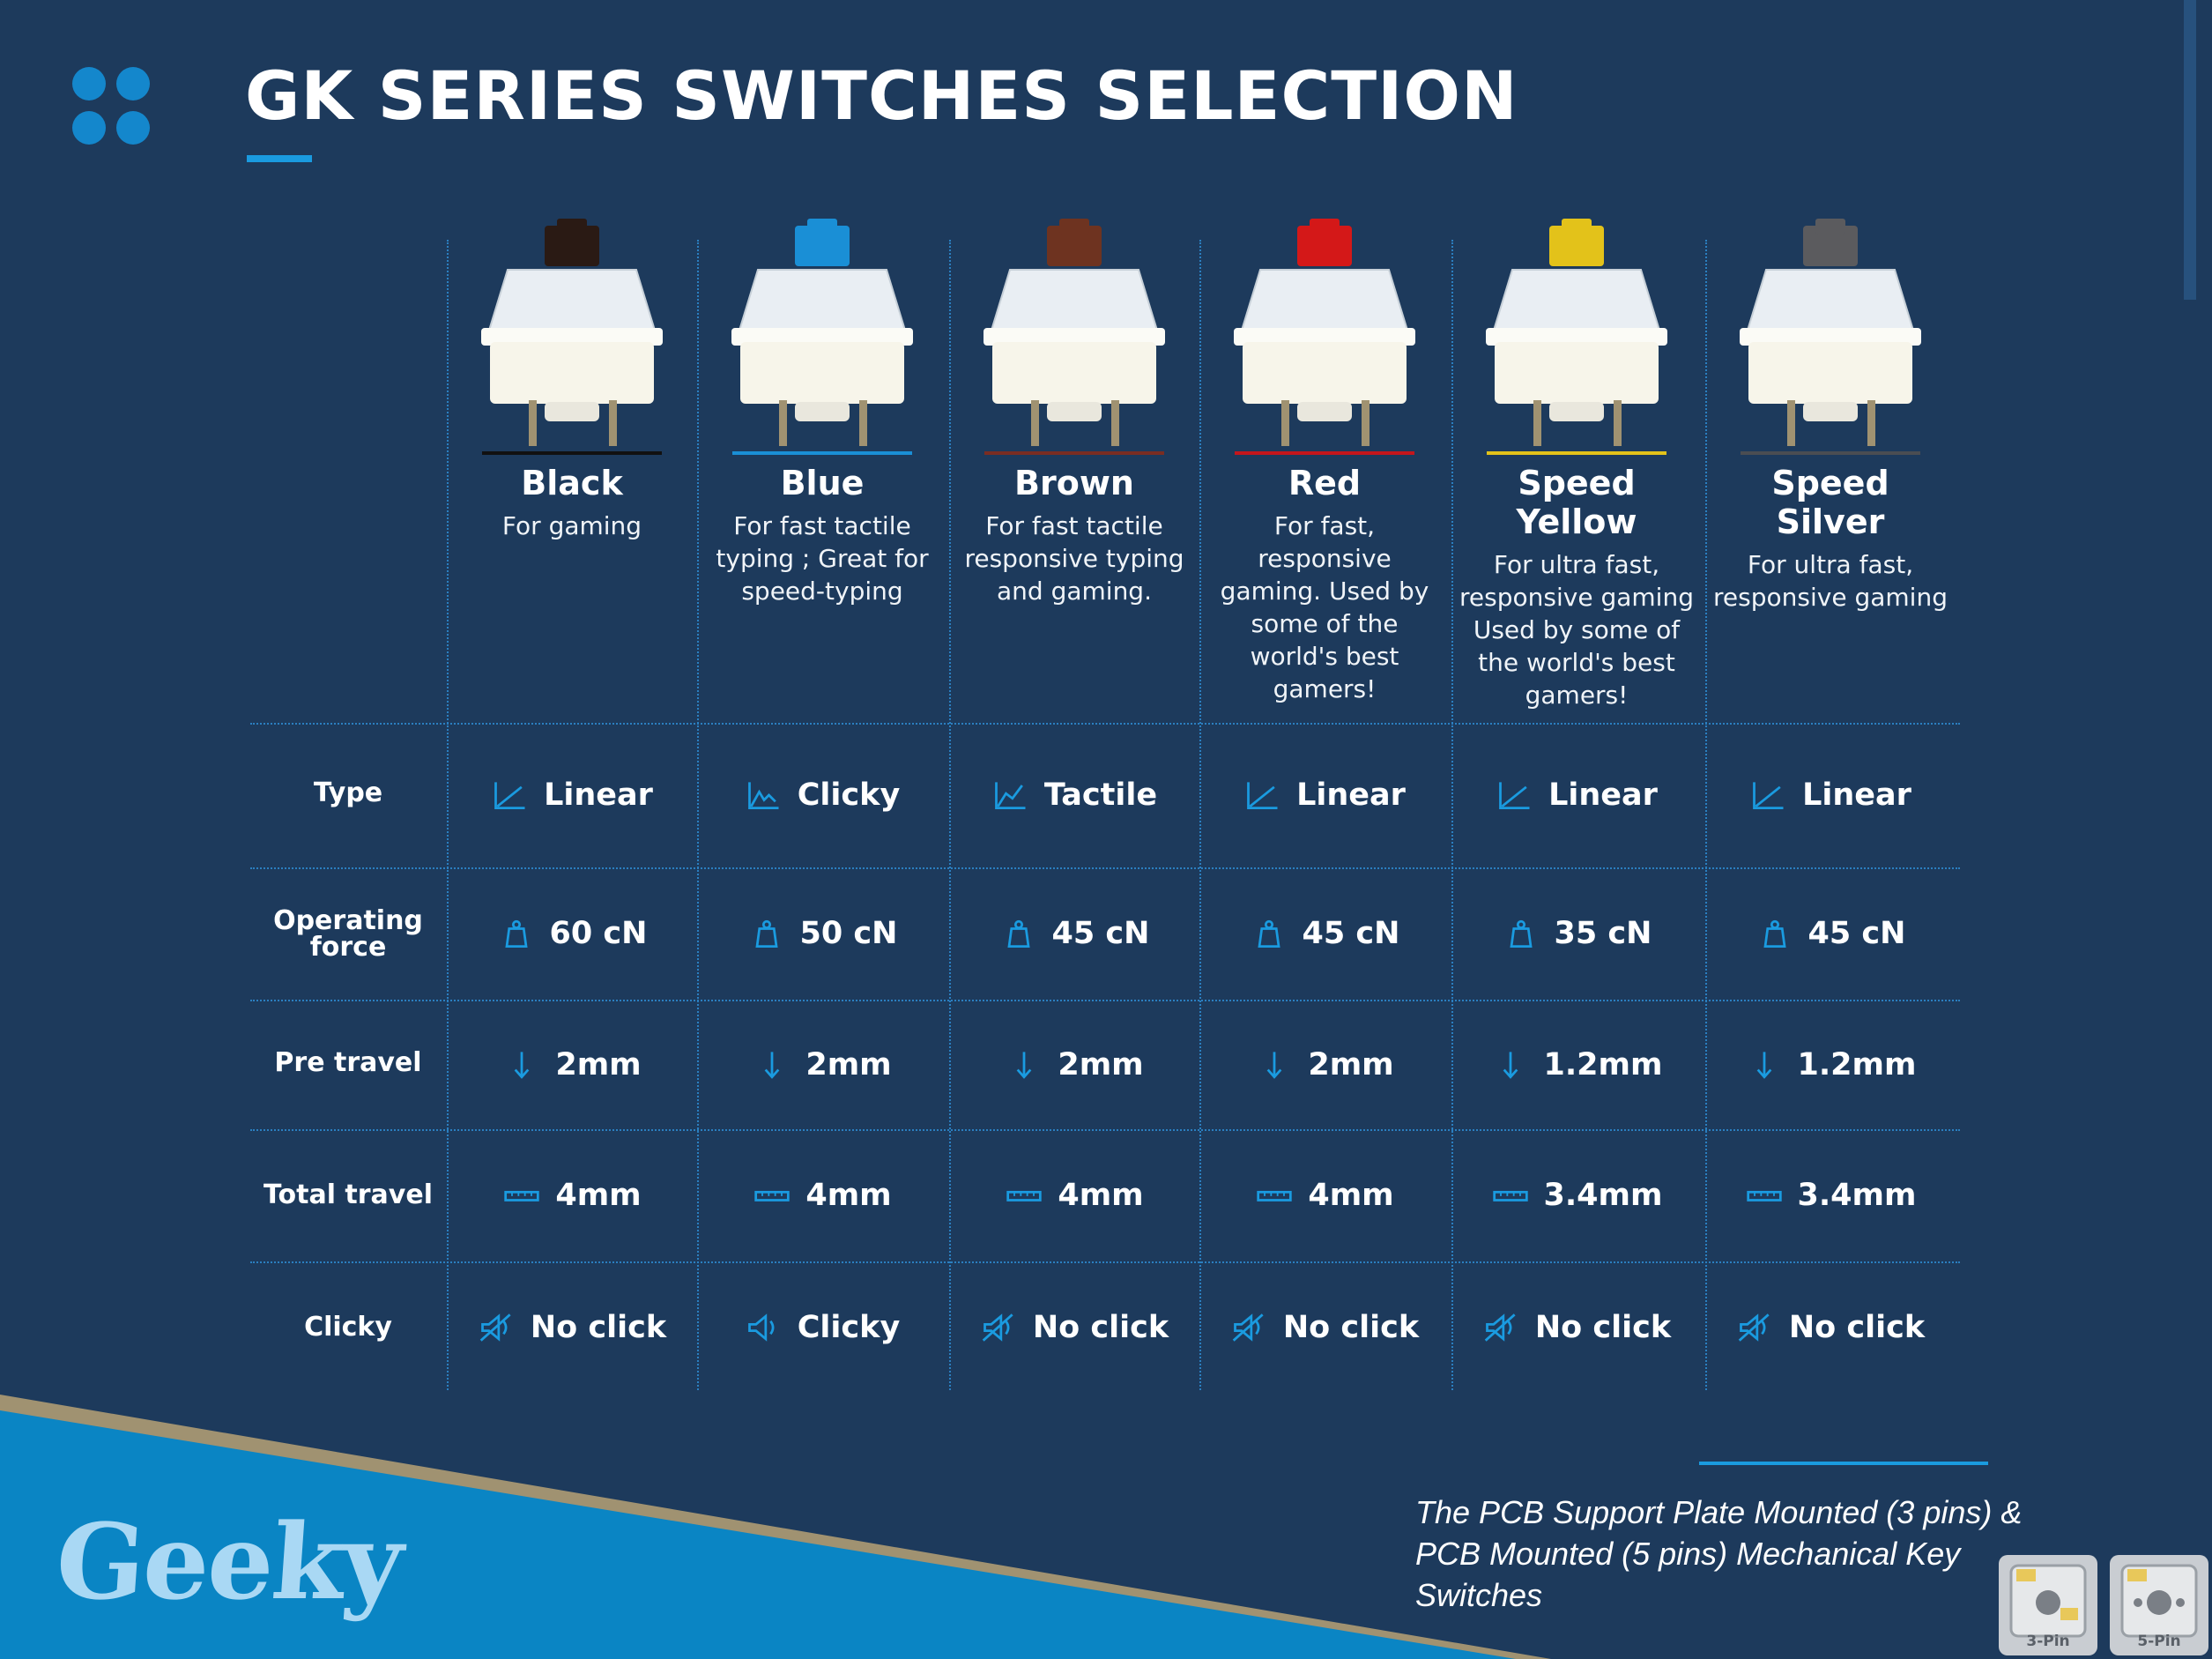 The height and width of the screenshot is (1659, 2212). I want to click on cell-clicky-brown: No click, so click(1074, 1327).